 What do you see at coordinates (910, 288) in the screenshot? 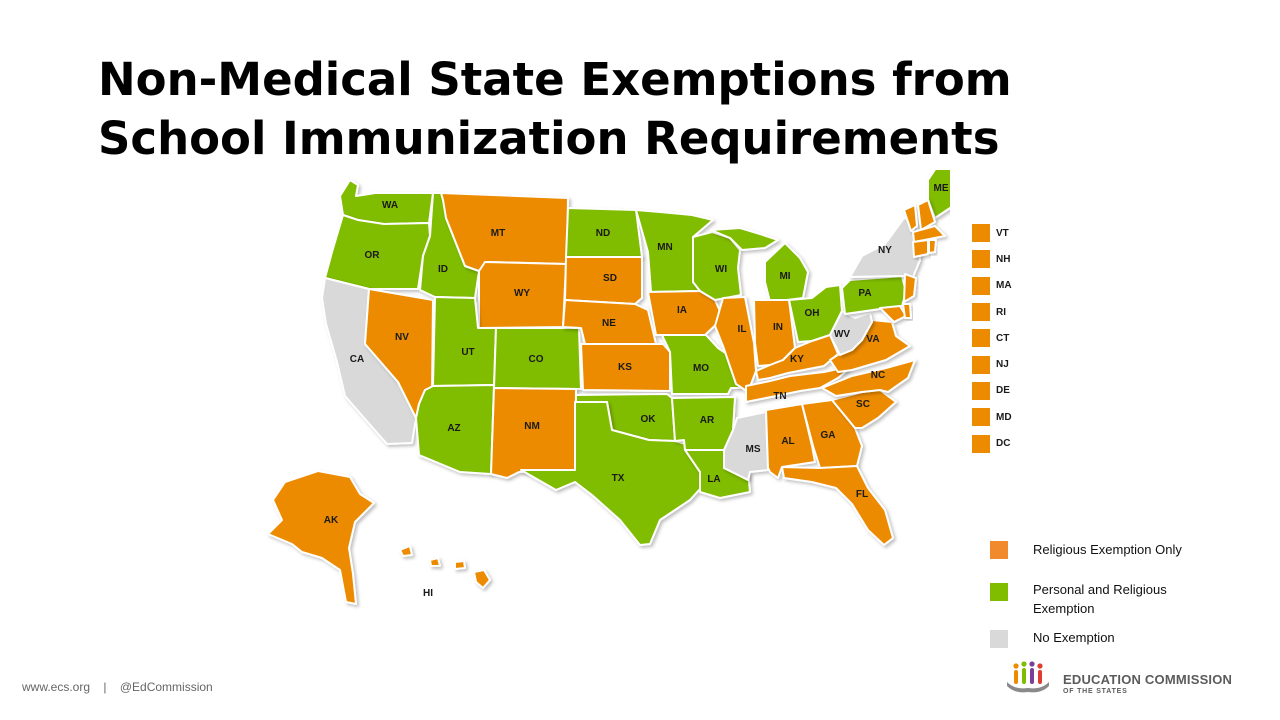
I see `state-nj-shape` at bounding box center [910, 288].